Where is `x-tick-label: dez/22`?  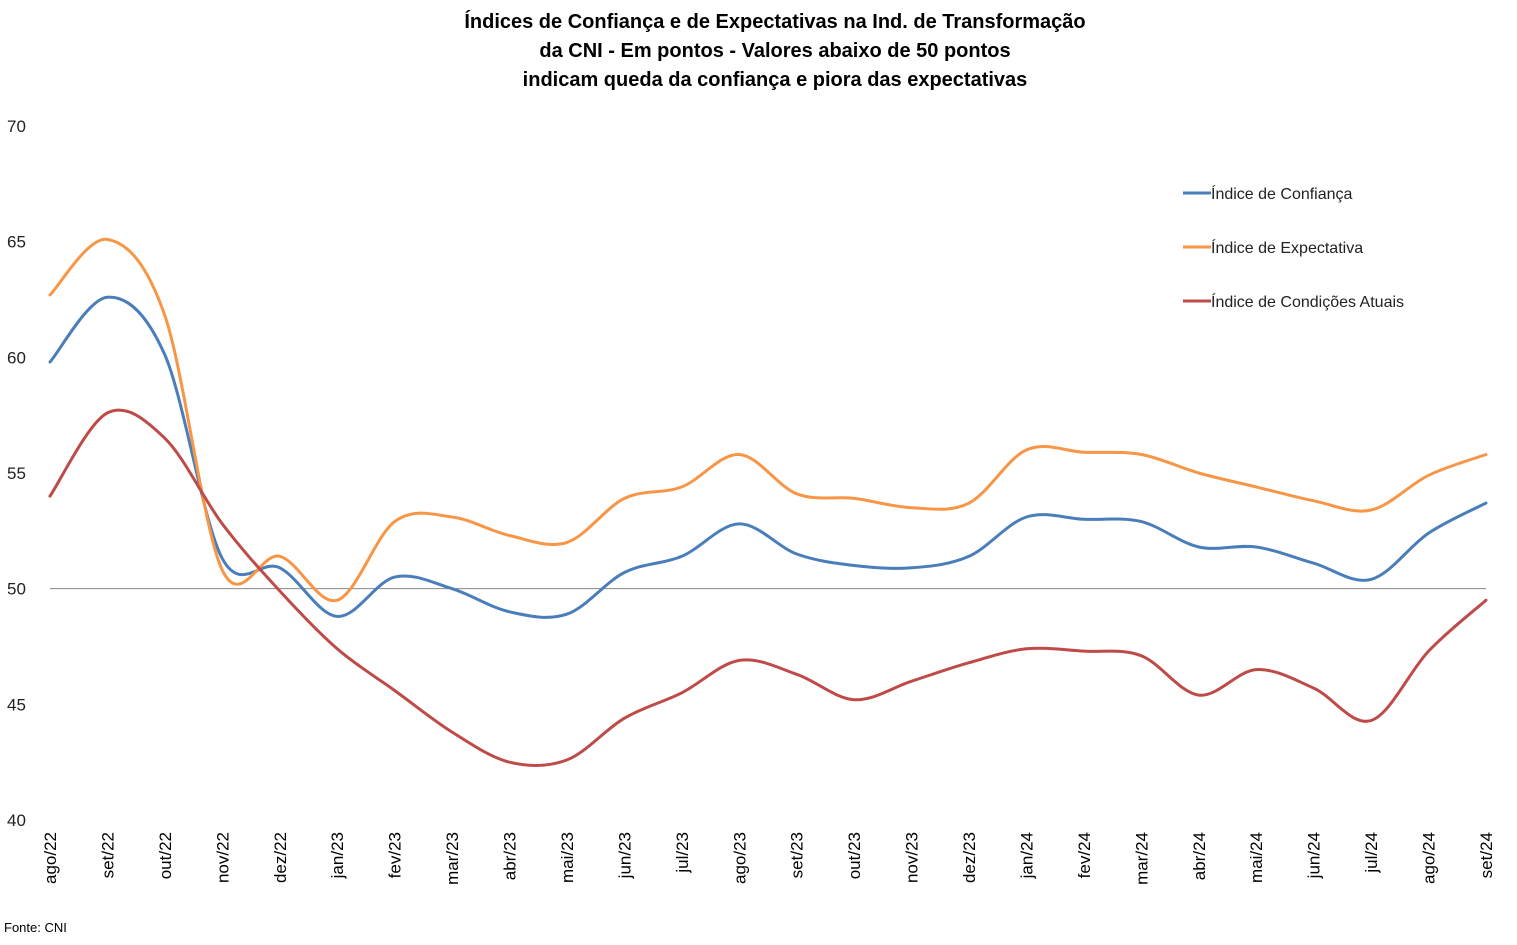 x-tick-label: dez/22 is located at coordinates (280, 857).